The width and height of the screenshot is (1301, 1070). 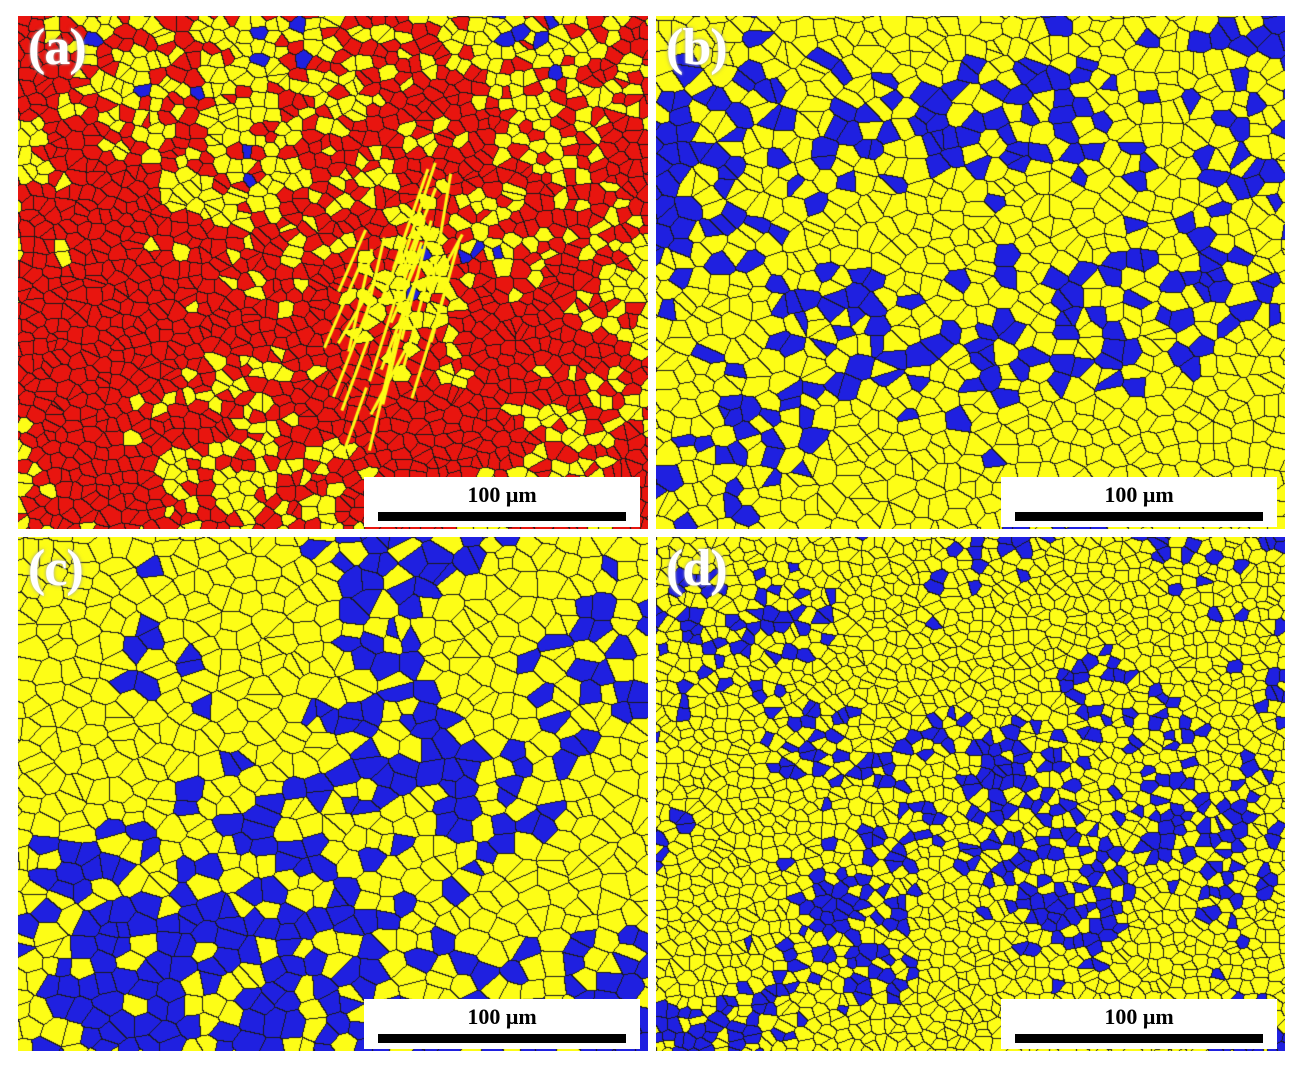 What do you see at coordinates (1139, 1038) in the screenshot?
I see `scale-bar-d` at bounding box center [1139, 1038].